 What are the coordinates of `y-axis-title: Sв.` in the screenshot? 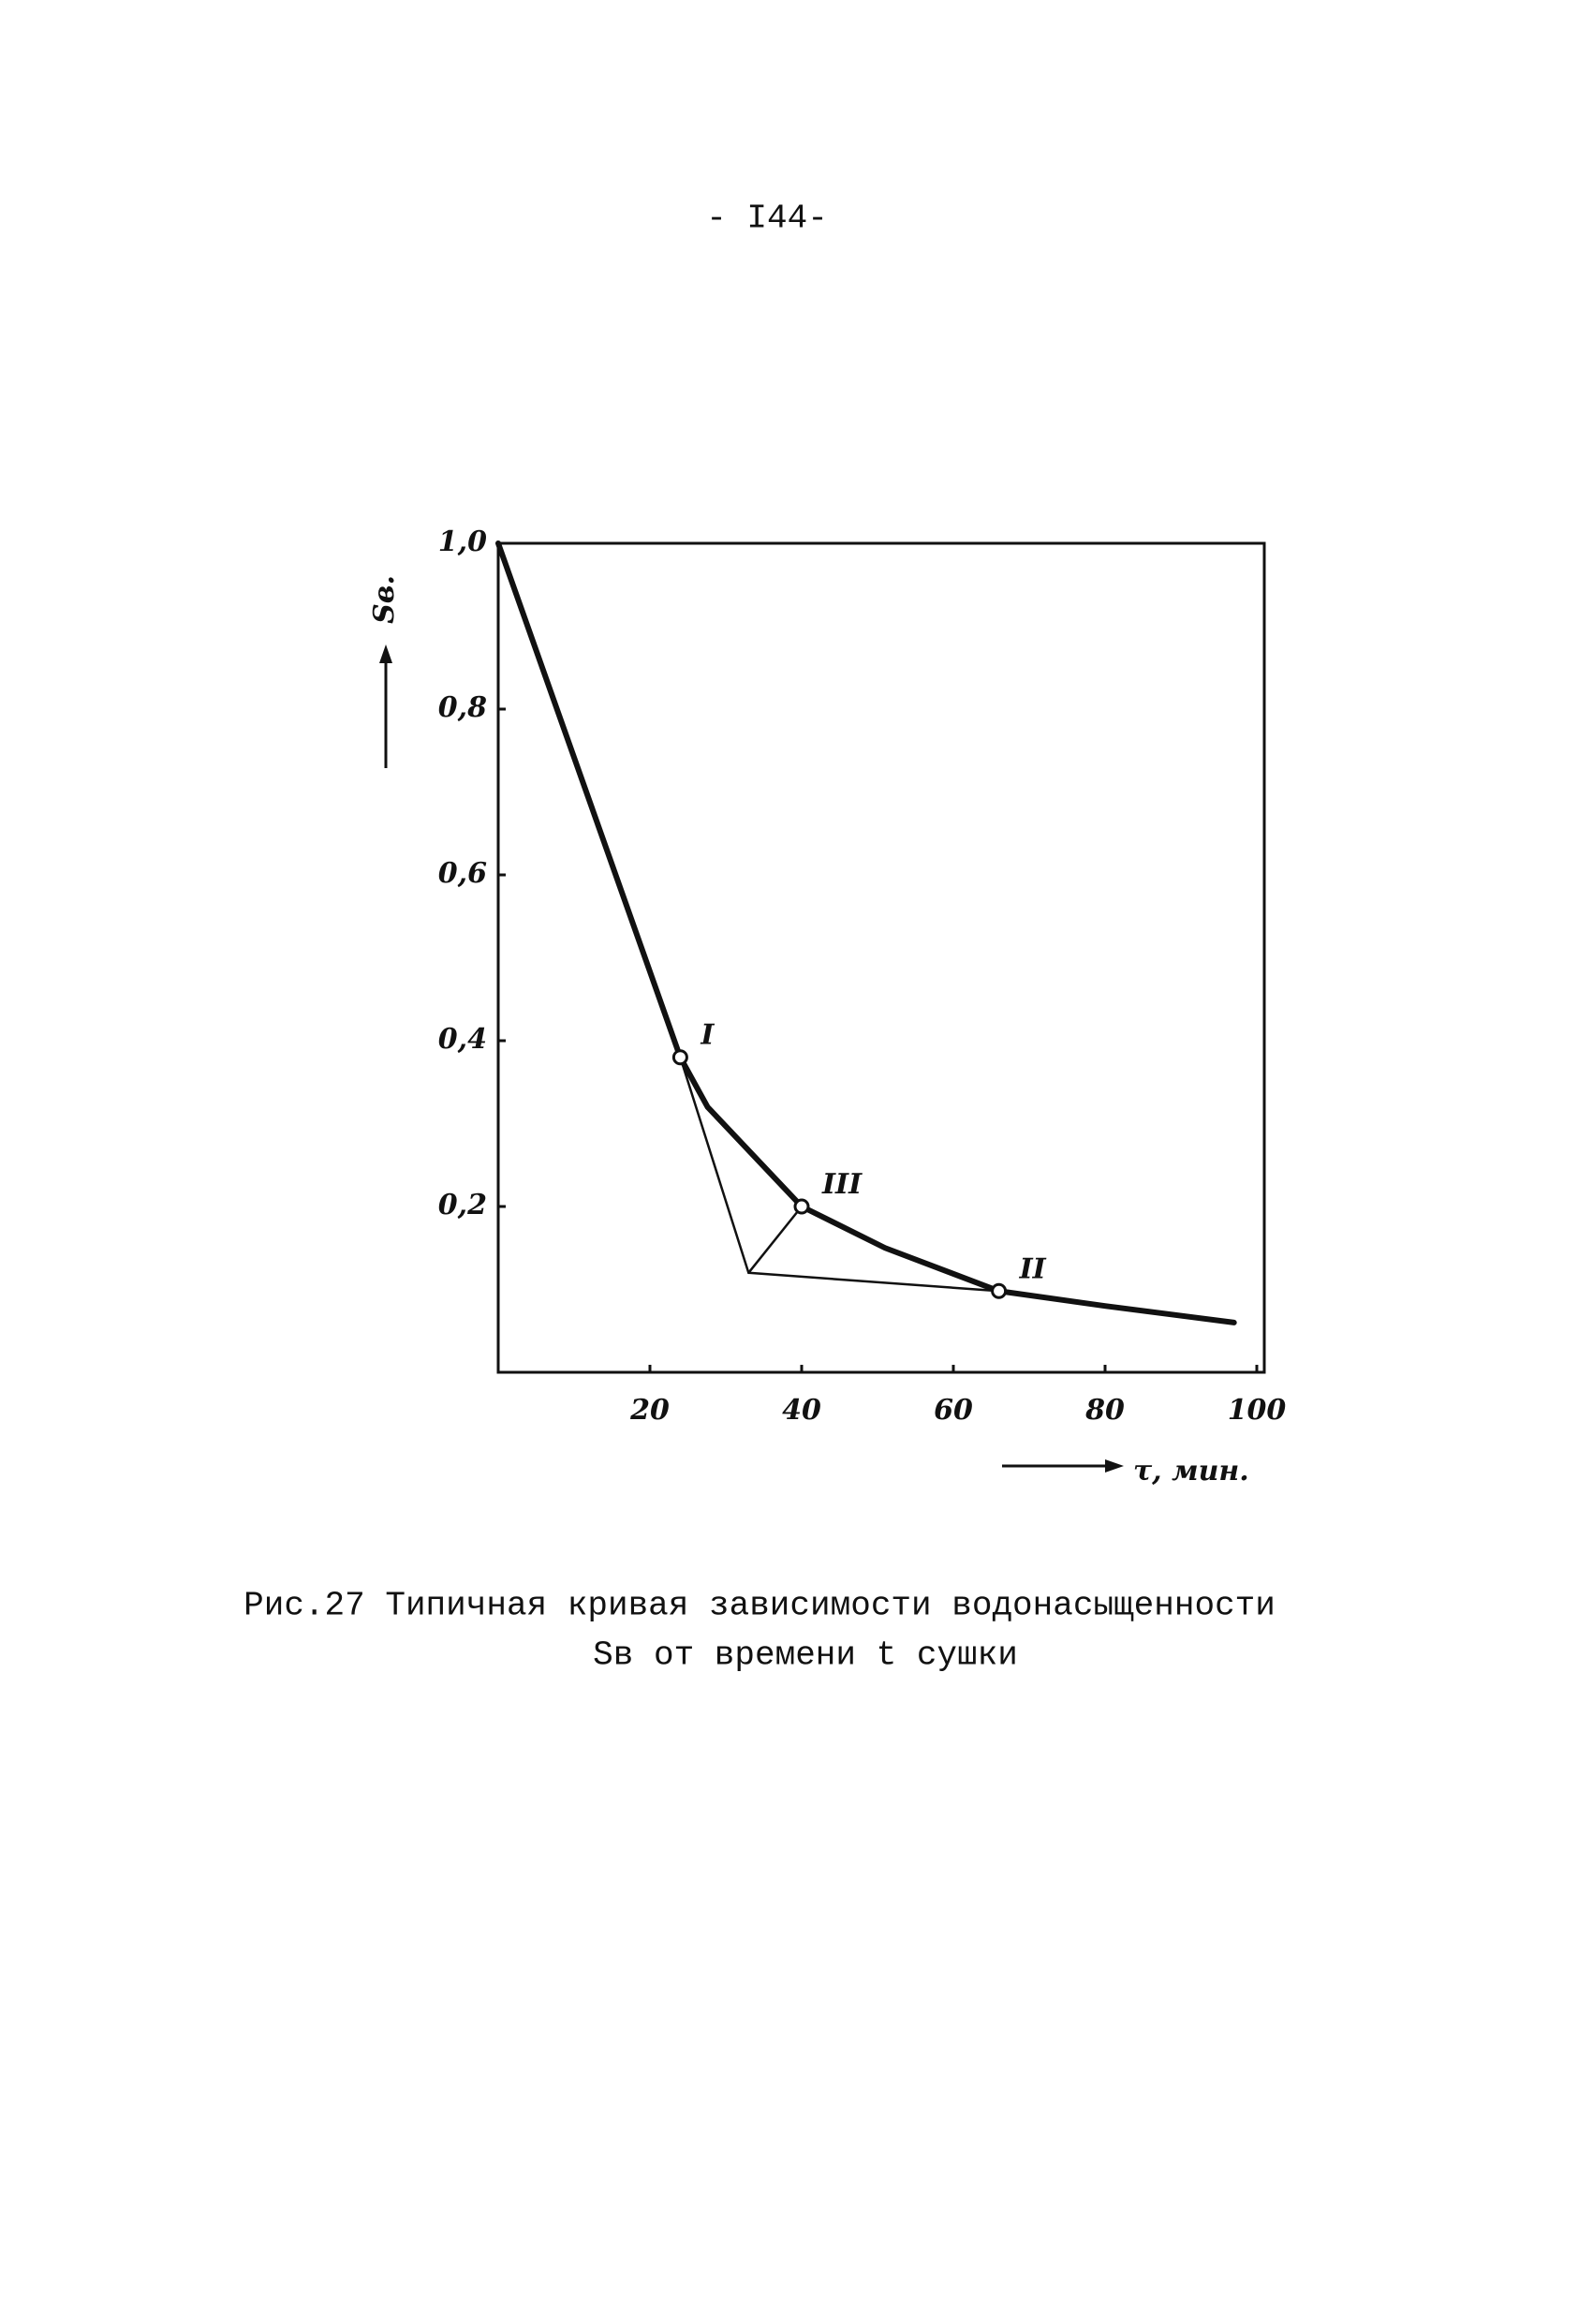 It's located at (385, 671).